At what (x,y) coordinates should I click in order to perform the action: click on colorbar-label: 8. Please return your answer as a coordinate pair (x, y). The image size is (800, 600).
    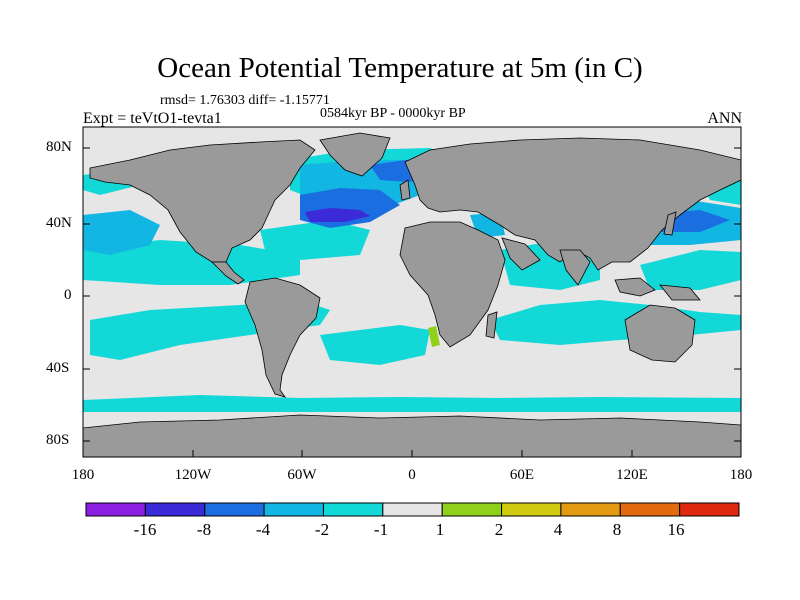
    Looking at the image, I should click on (617, 529).